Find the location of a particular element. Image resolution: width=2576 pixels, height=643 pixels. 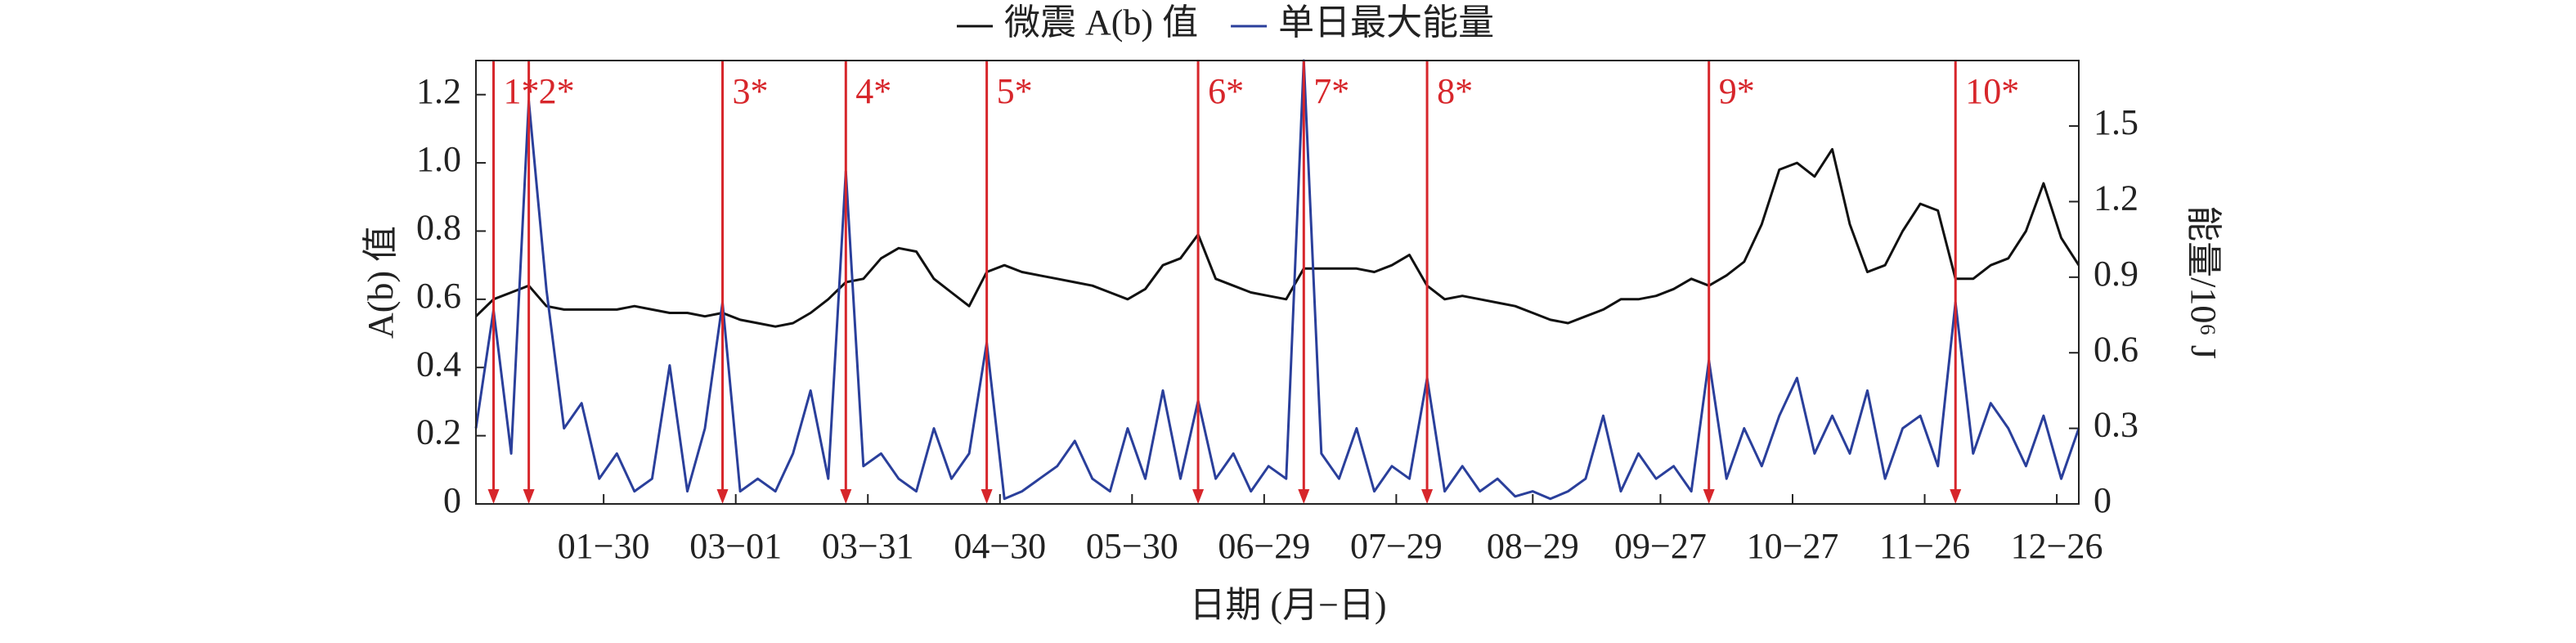

y-tick-label: 0.2 is located at coordinates (438, 432).